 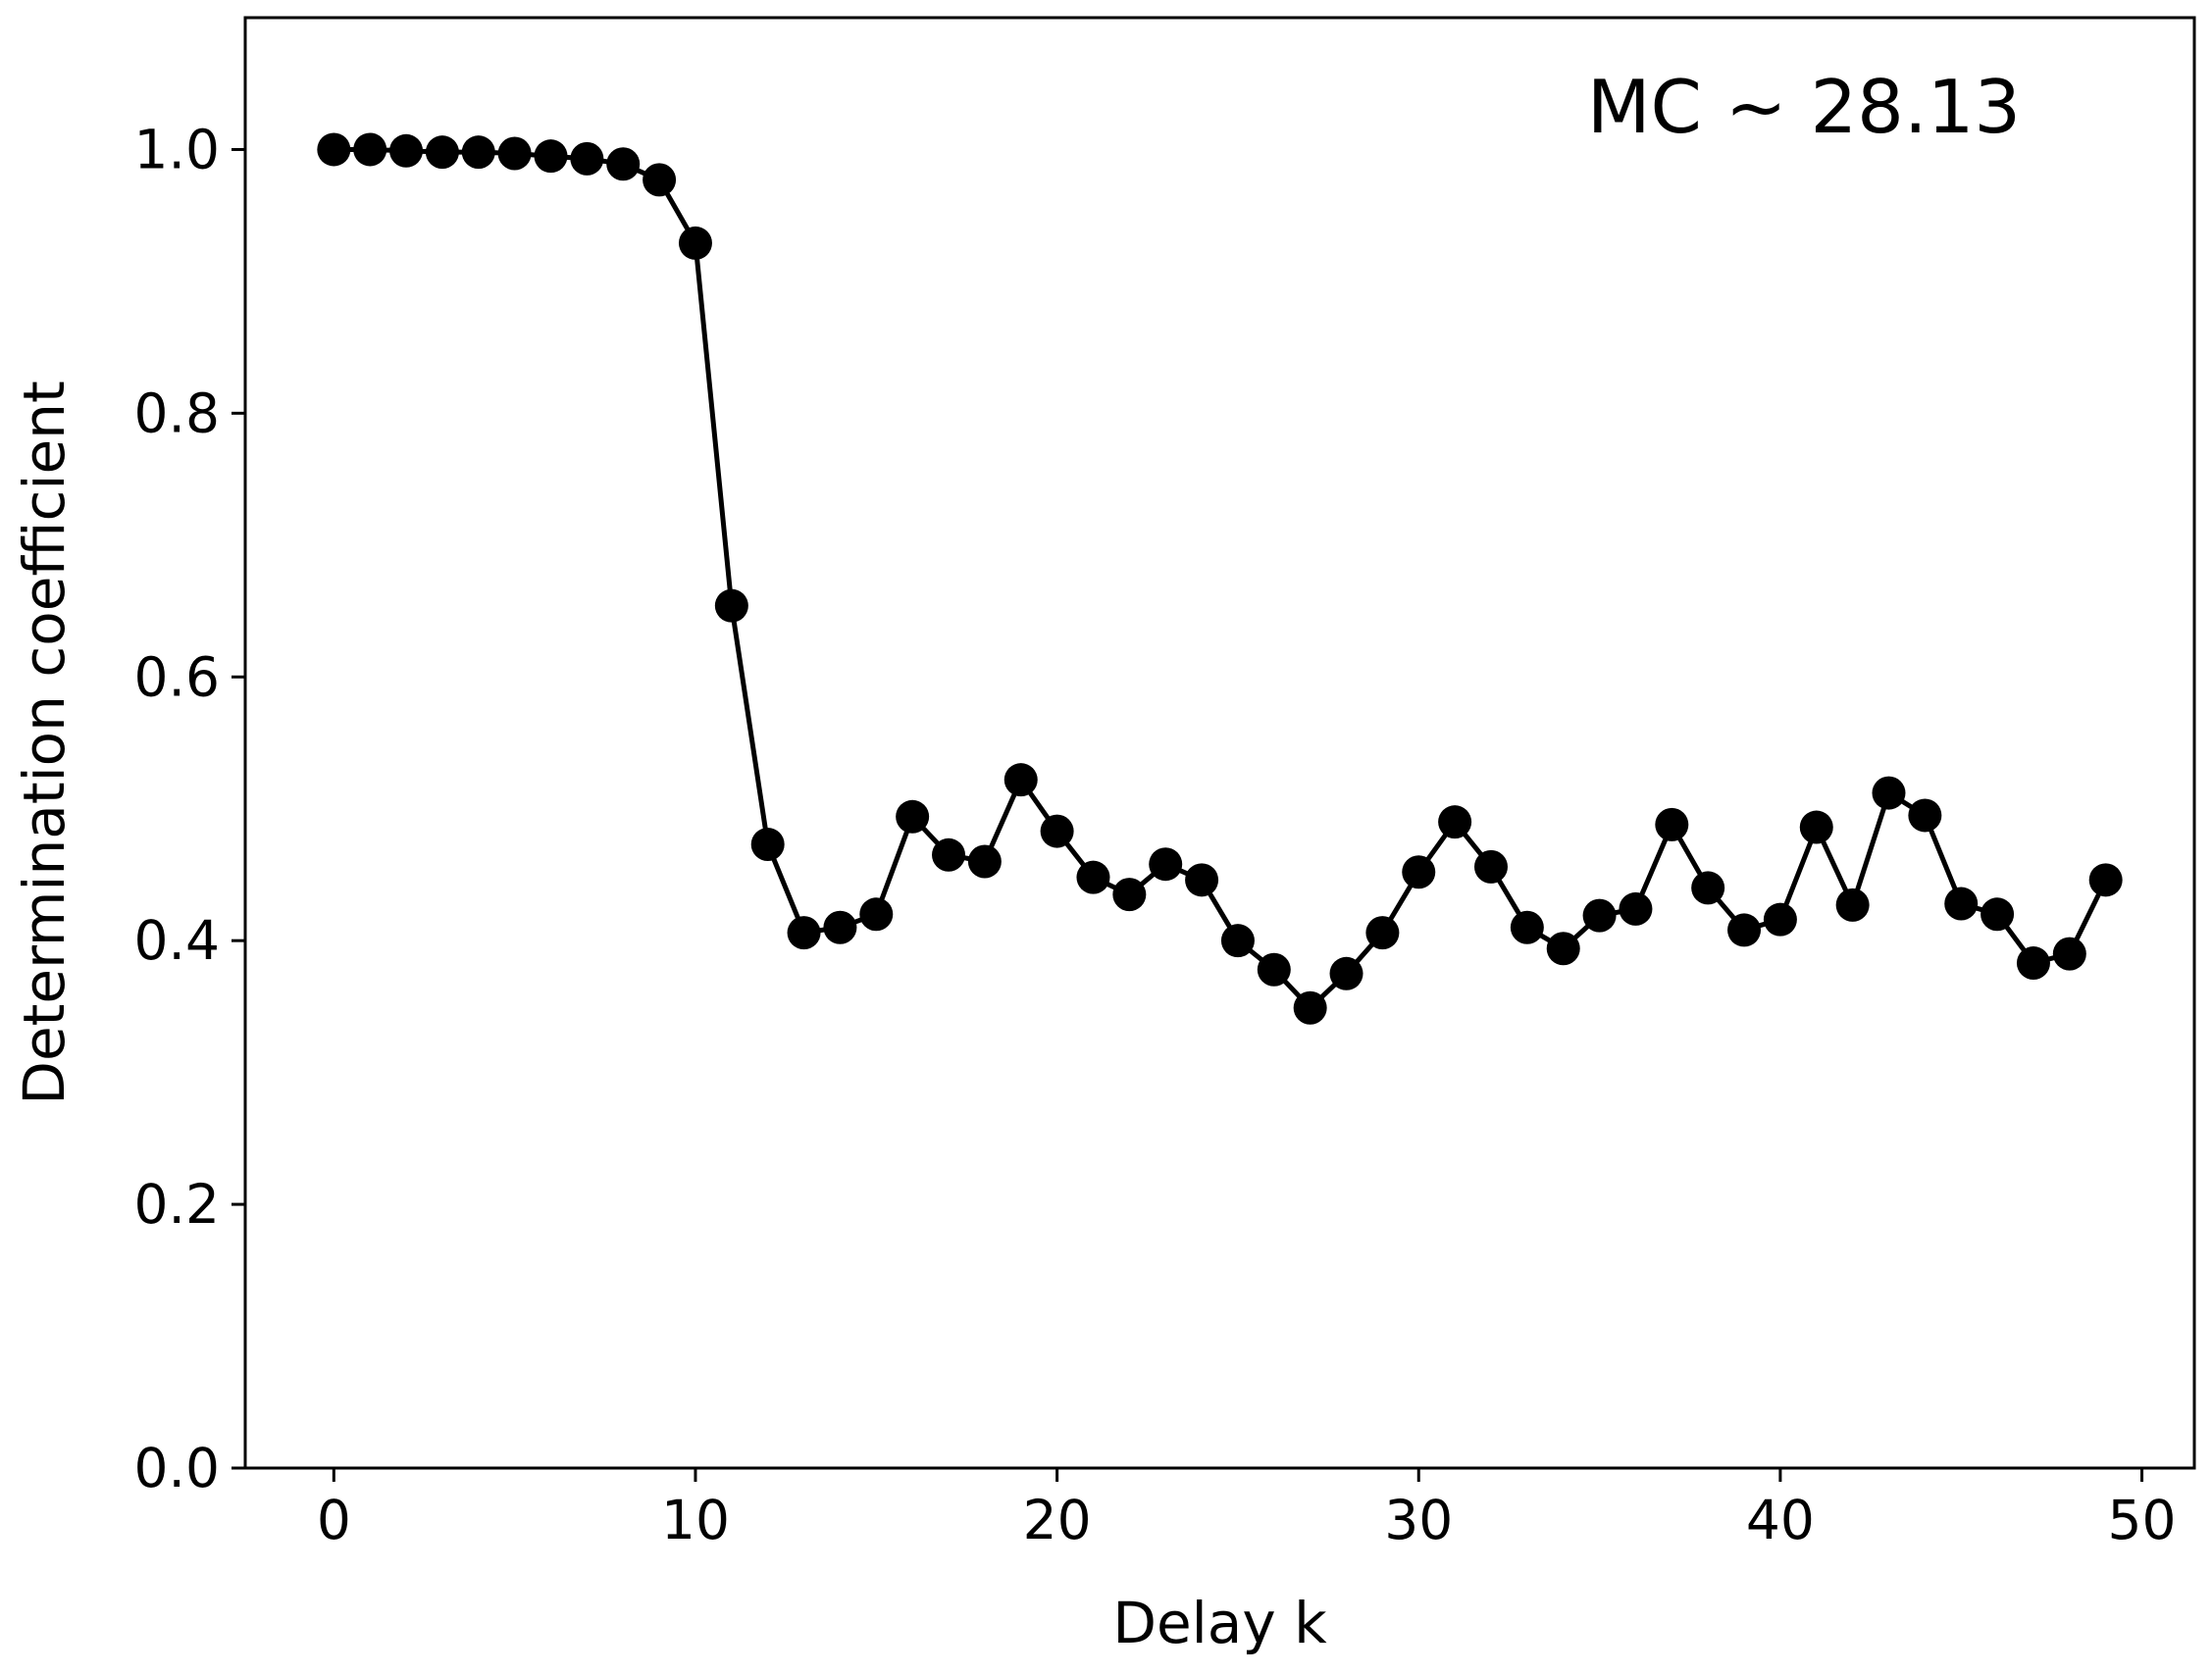 What do you see at coordinates (1247, 1509) in the screenshot?
I see `x-axis: 0 10 20 30 40 50` at bounding box center [1247, 1509].